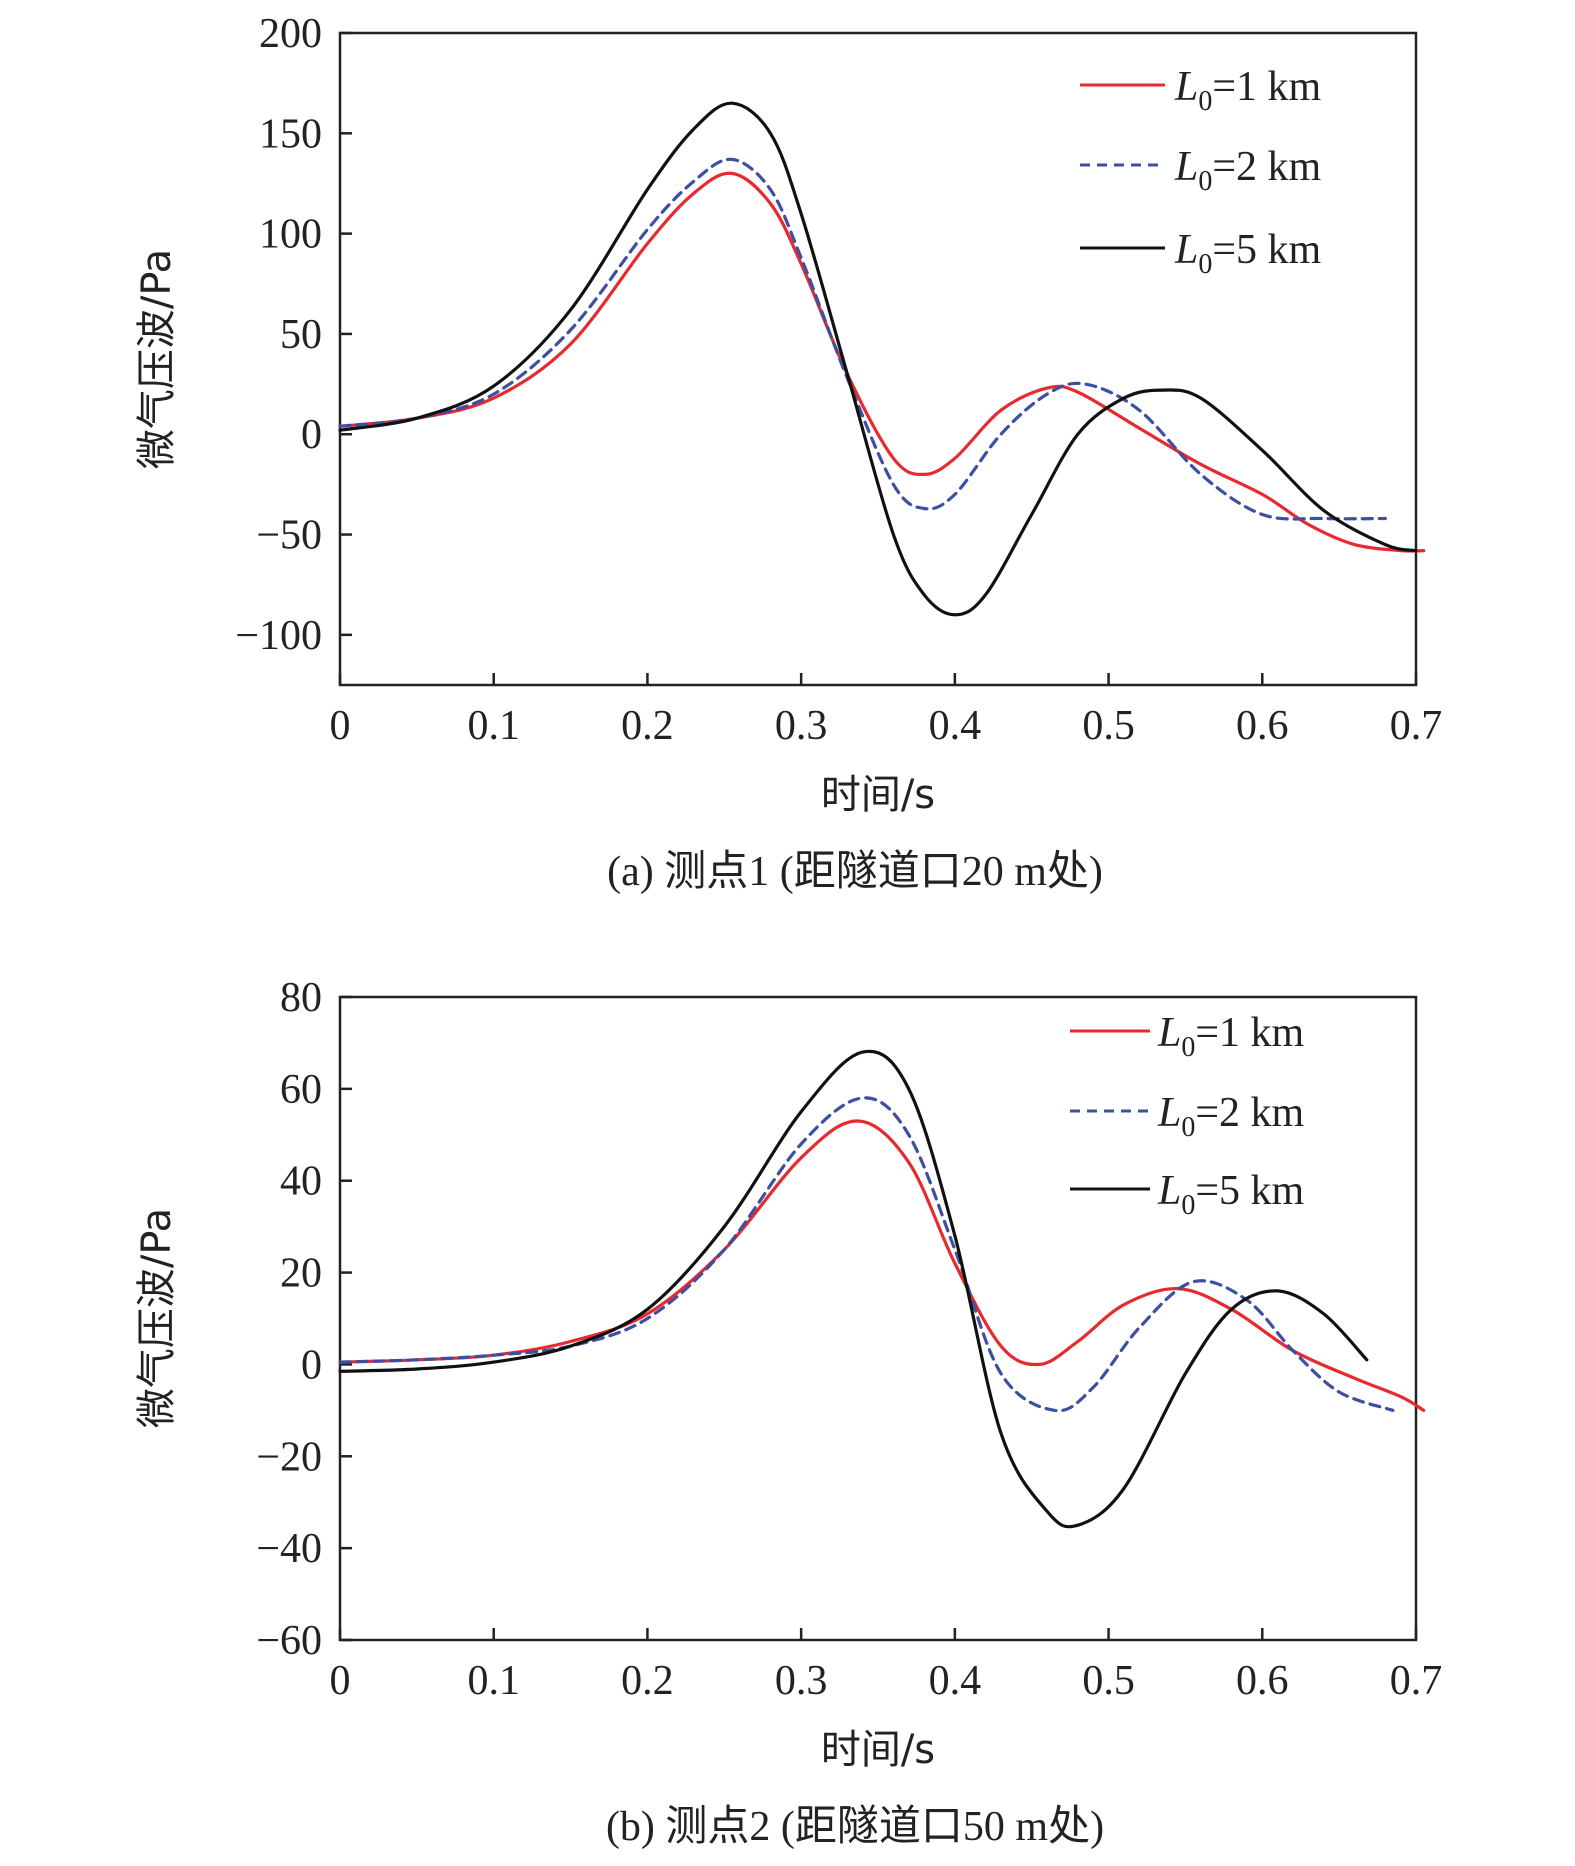 This screenshot has height=1866, width=1575. I want to click on x-axis-ticks-a: 0 0.1 0.2 0.3 0.4 0.5 0.6 0.7, so click(886, 711).